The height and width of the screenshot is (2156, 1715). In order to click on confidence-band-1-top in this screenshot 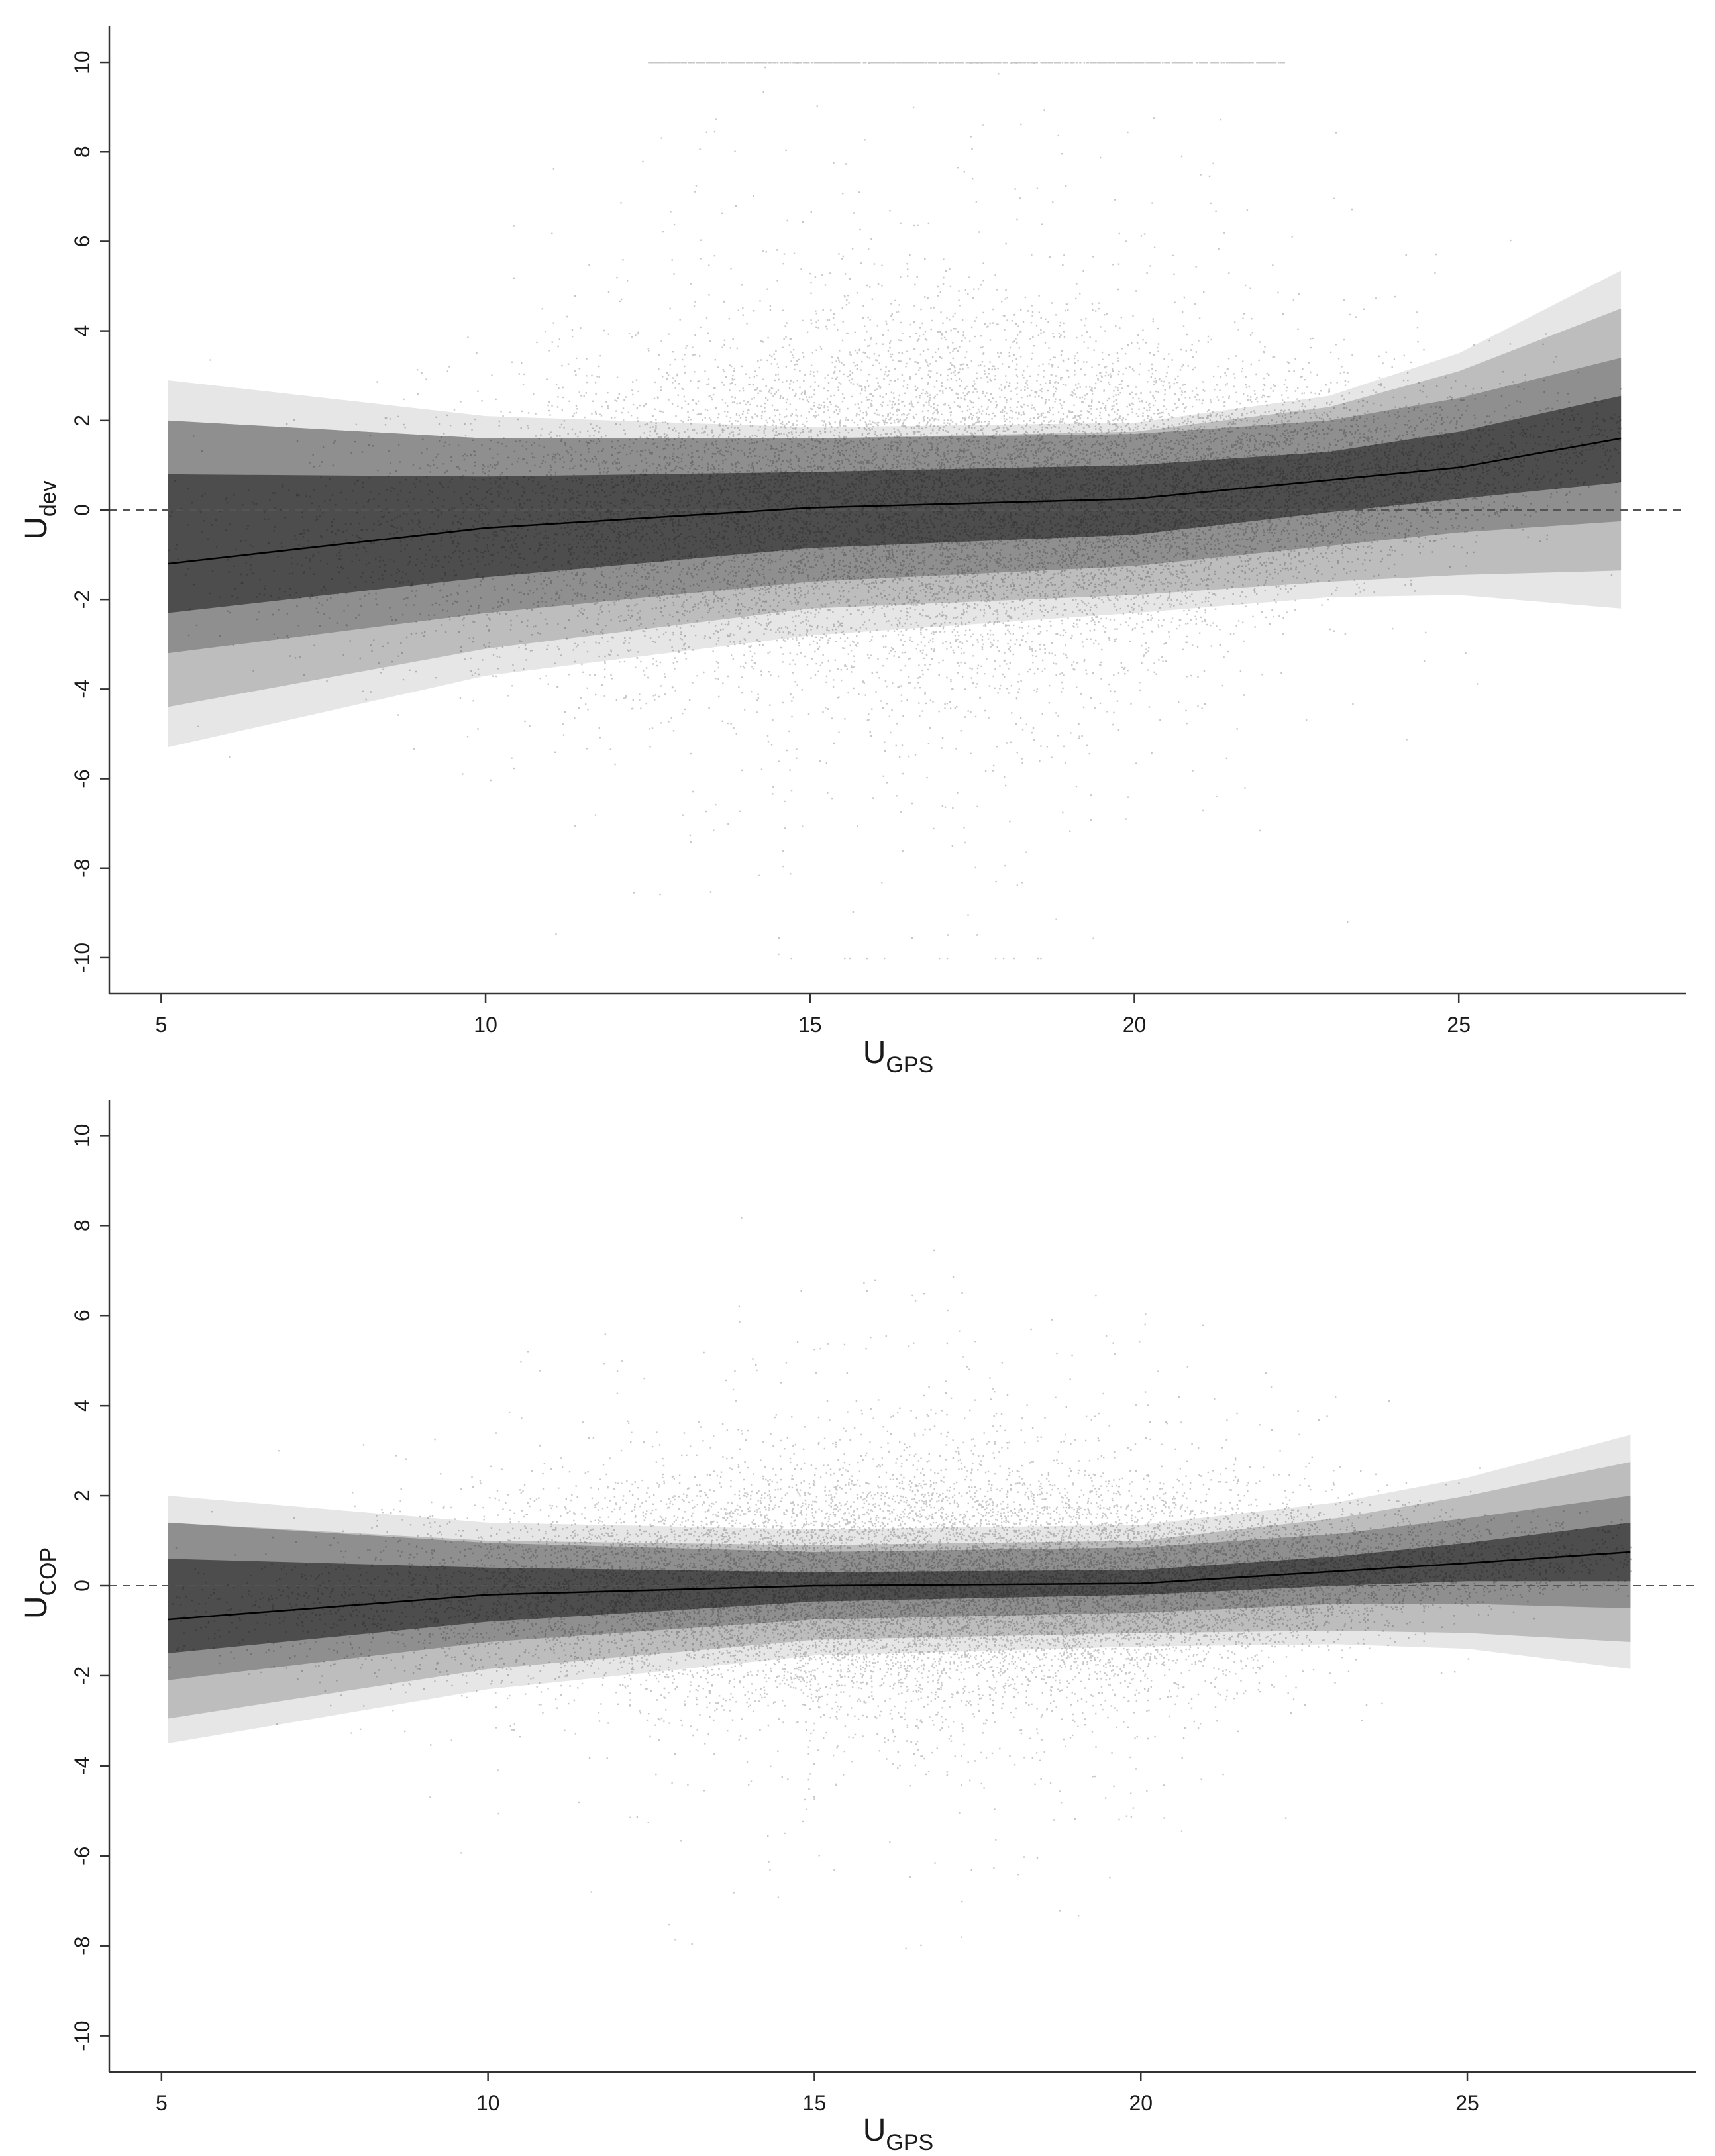, I will do `click(895, 504)`.